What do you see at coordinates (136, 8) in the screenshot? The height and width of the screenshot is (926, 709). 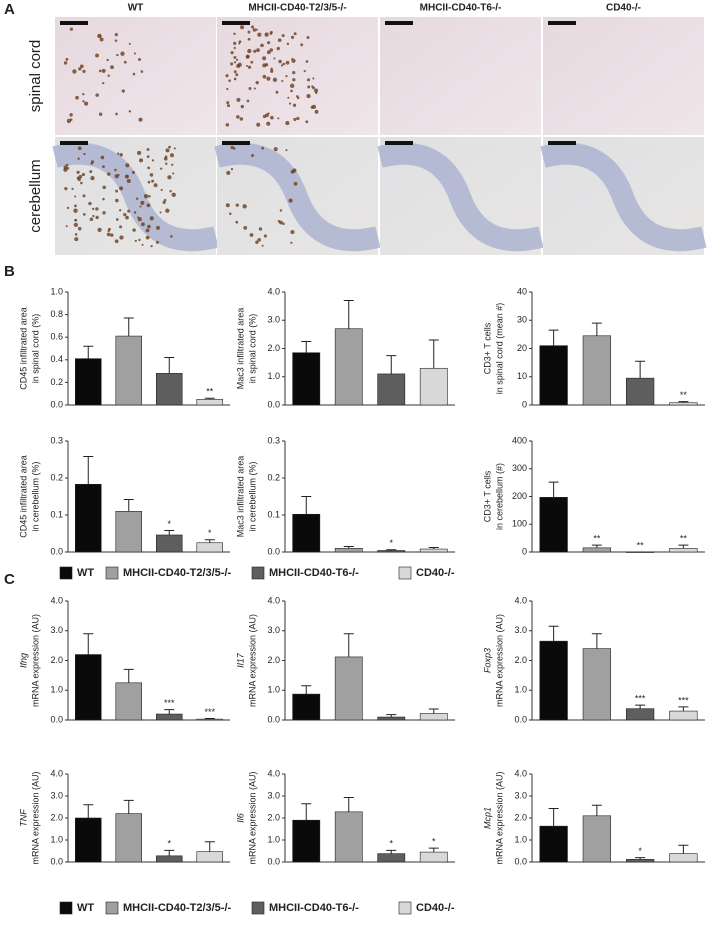 I see `column-header: WT` at bounding box center [136, 8].